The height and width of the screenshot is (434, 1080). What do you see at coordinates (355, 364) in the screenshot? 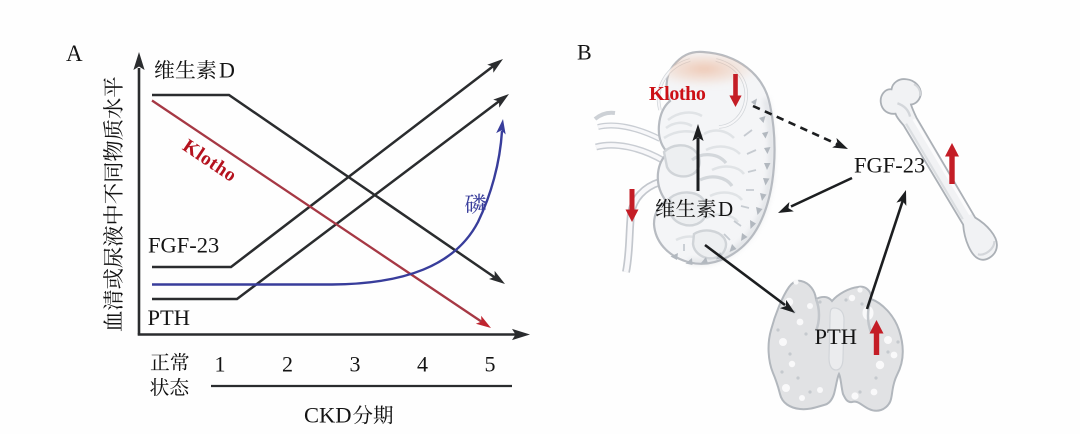
I see `svg-text: 3` at bounding box center [355, 364].